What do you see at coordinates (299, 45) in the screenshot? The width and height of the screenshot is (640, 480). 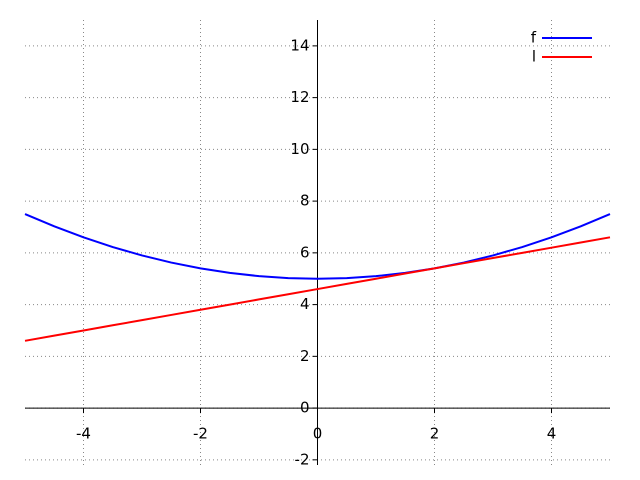 I see `y-tick-label: 14` at bounding box center [299, 45].